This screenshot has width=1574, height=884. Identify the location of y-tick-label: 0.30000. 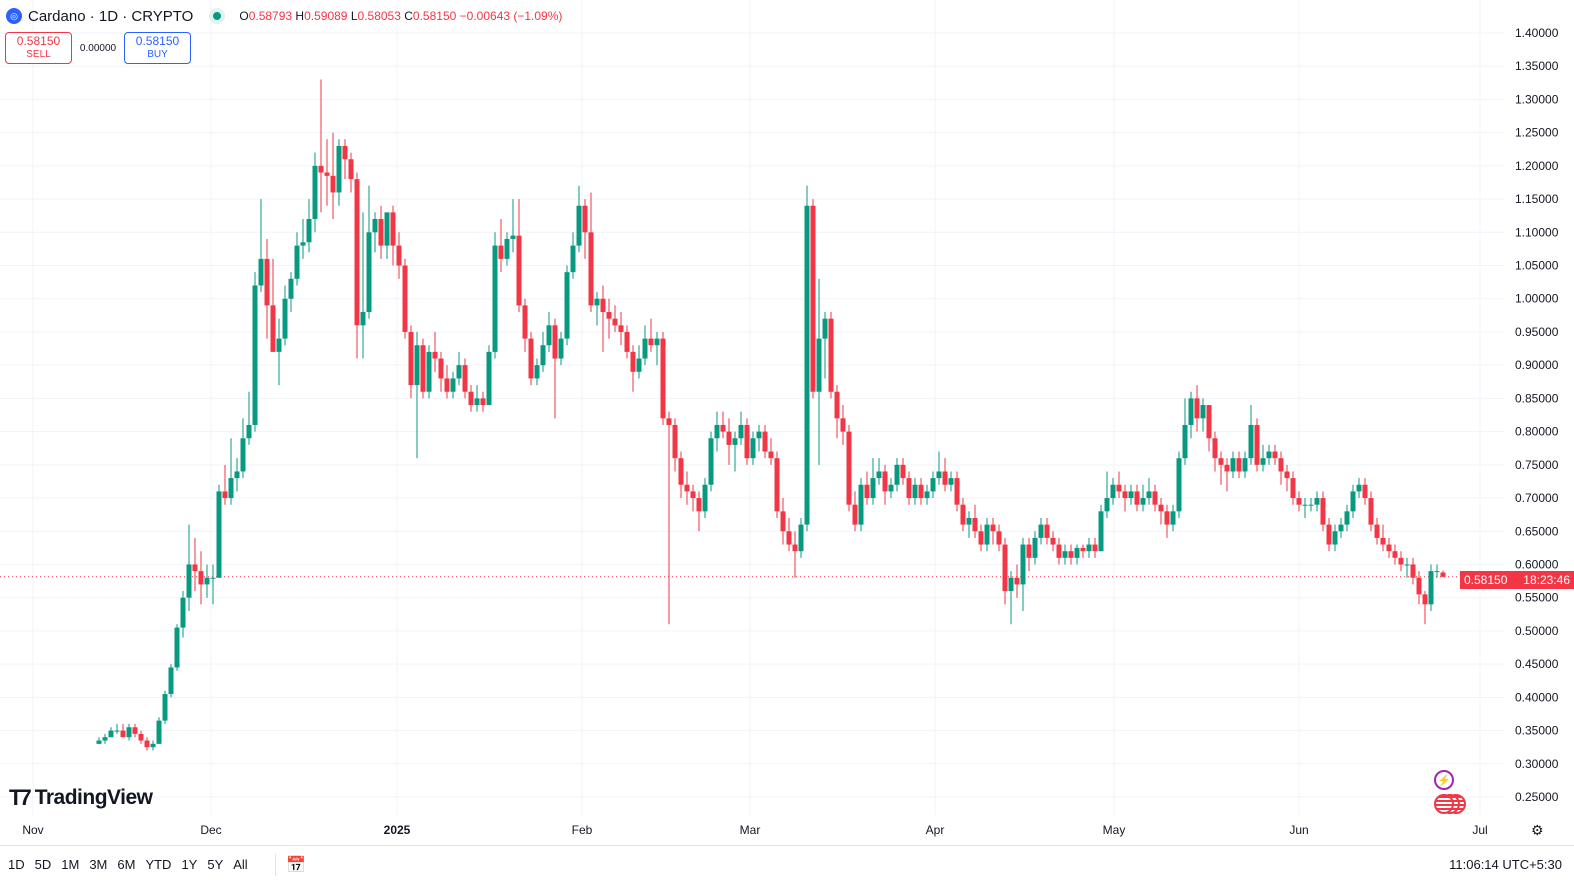
(1537, 764).